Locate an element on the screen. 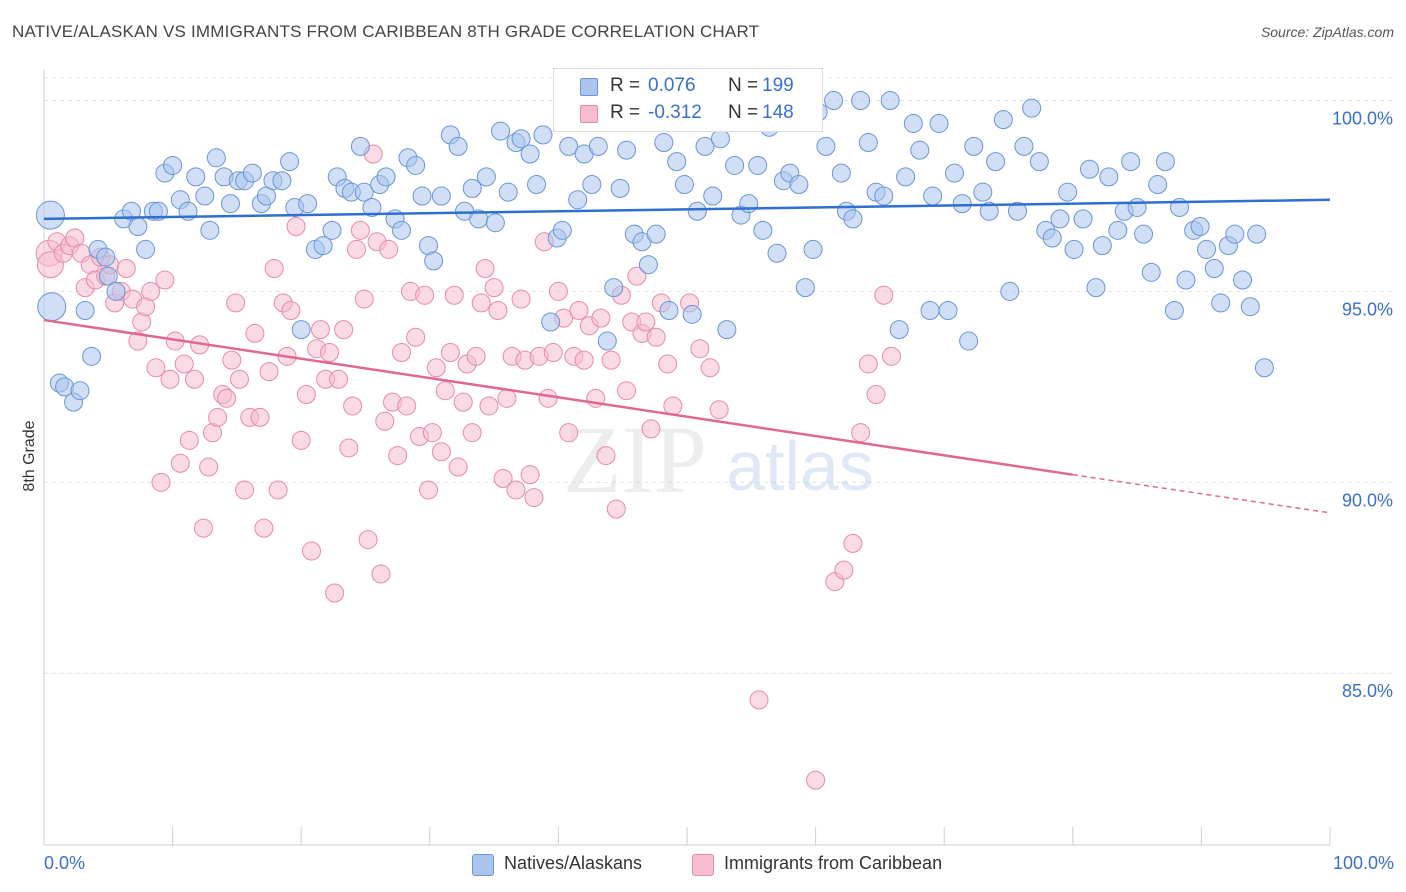 This screenshot has width=1406, height=892. n-value: 199 is located at coordinates (778, 85).